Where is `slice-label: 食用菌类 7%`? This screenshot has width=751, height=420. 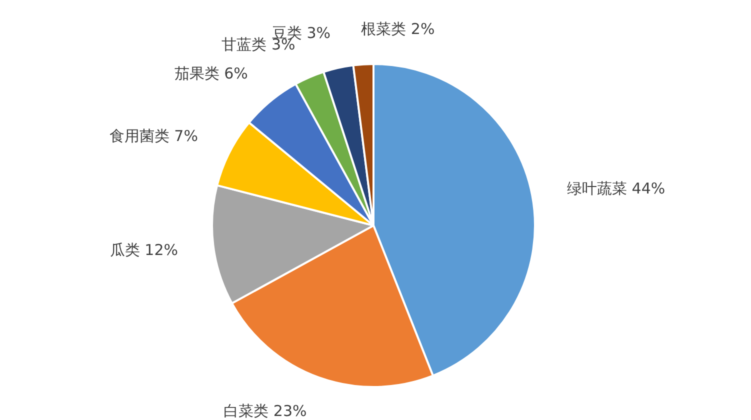 slice-label: 食用菌类 7% is located at coordinates (153, 136).